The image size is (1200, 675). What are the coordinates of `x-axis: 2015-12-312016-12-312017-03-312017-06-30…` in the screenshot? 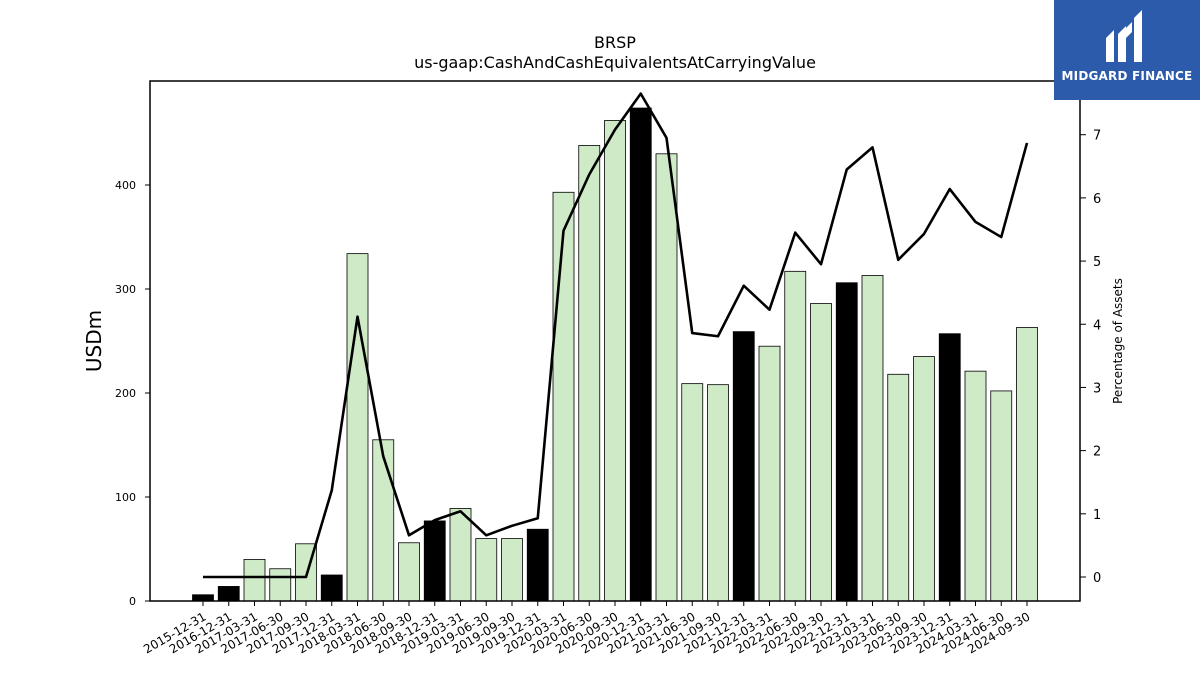 It's located at (587, 628).